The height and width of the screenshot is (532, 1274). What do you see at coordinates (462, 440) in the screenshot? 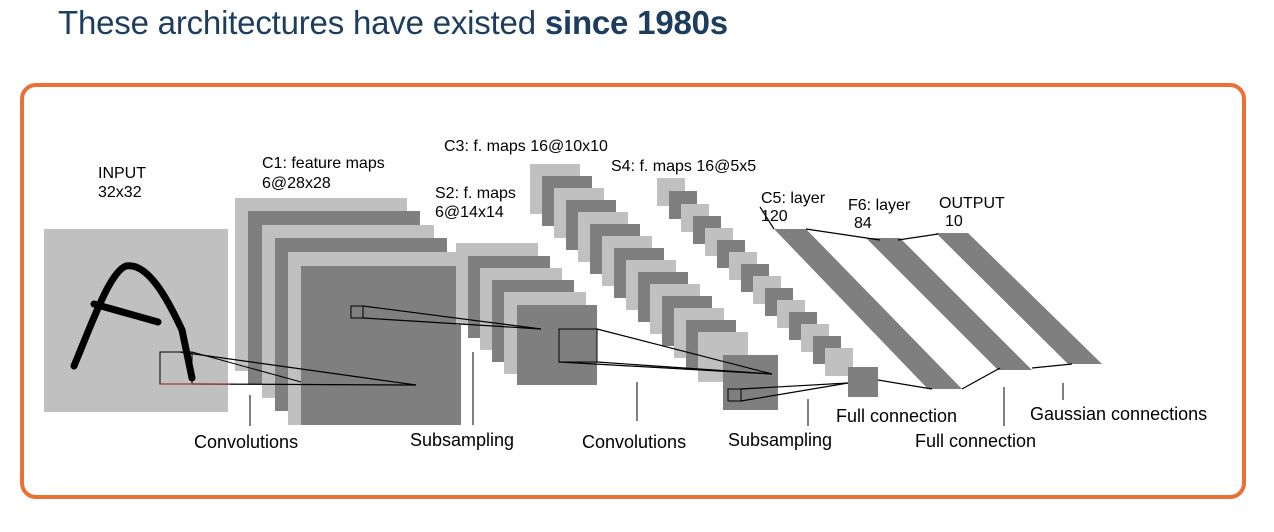
I see `op-subsampling-1: Subsampling` at bounding box center [462, 440].